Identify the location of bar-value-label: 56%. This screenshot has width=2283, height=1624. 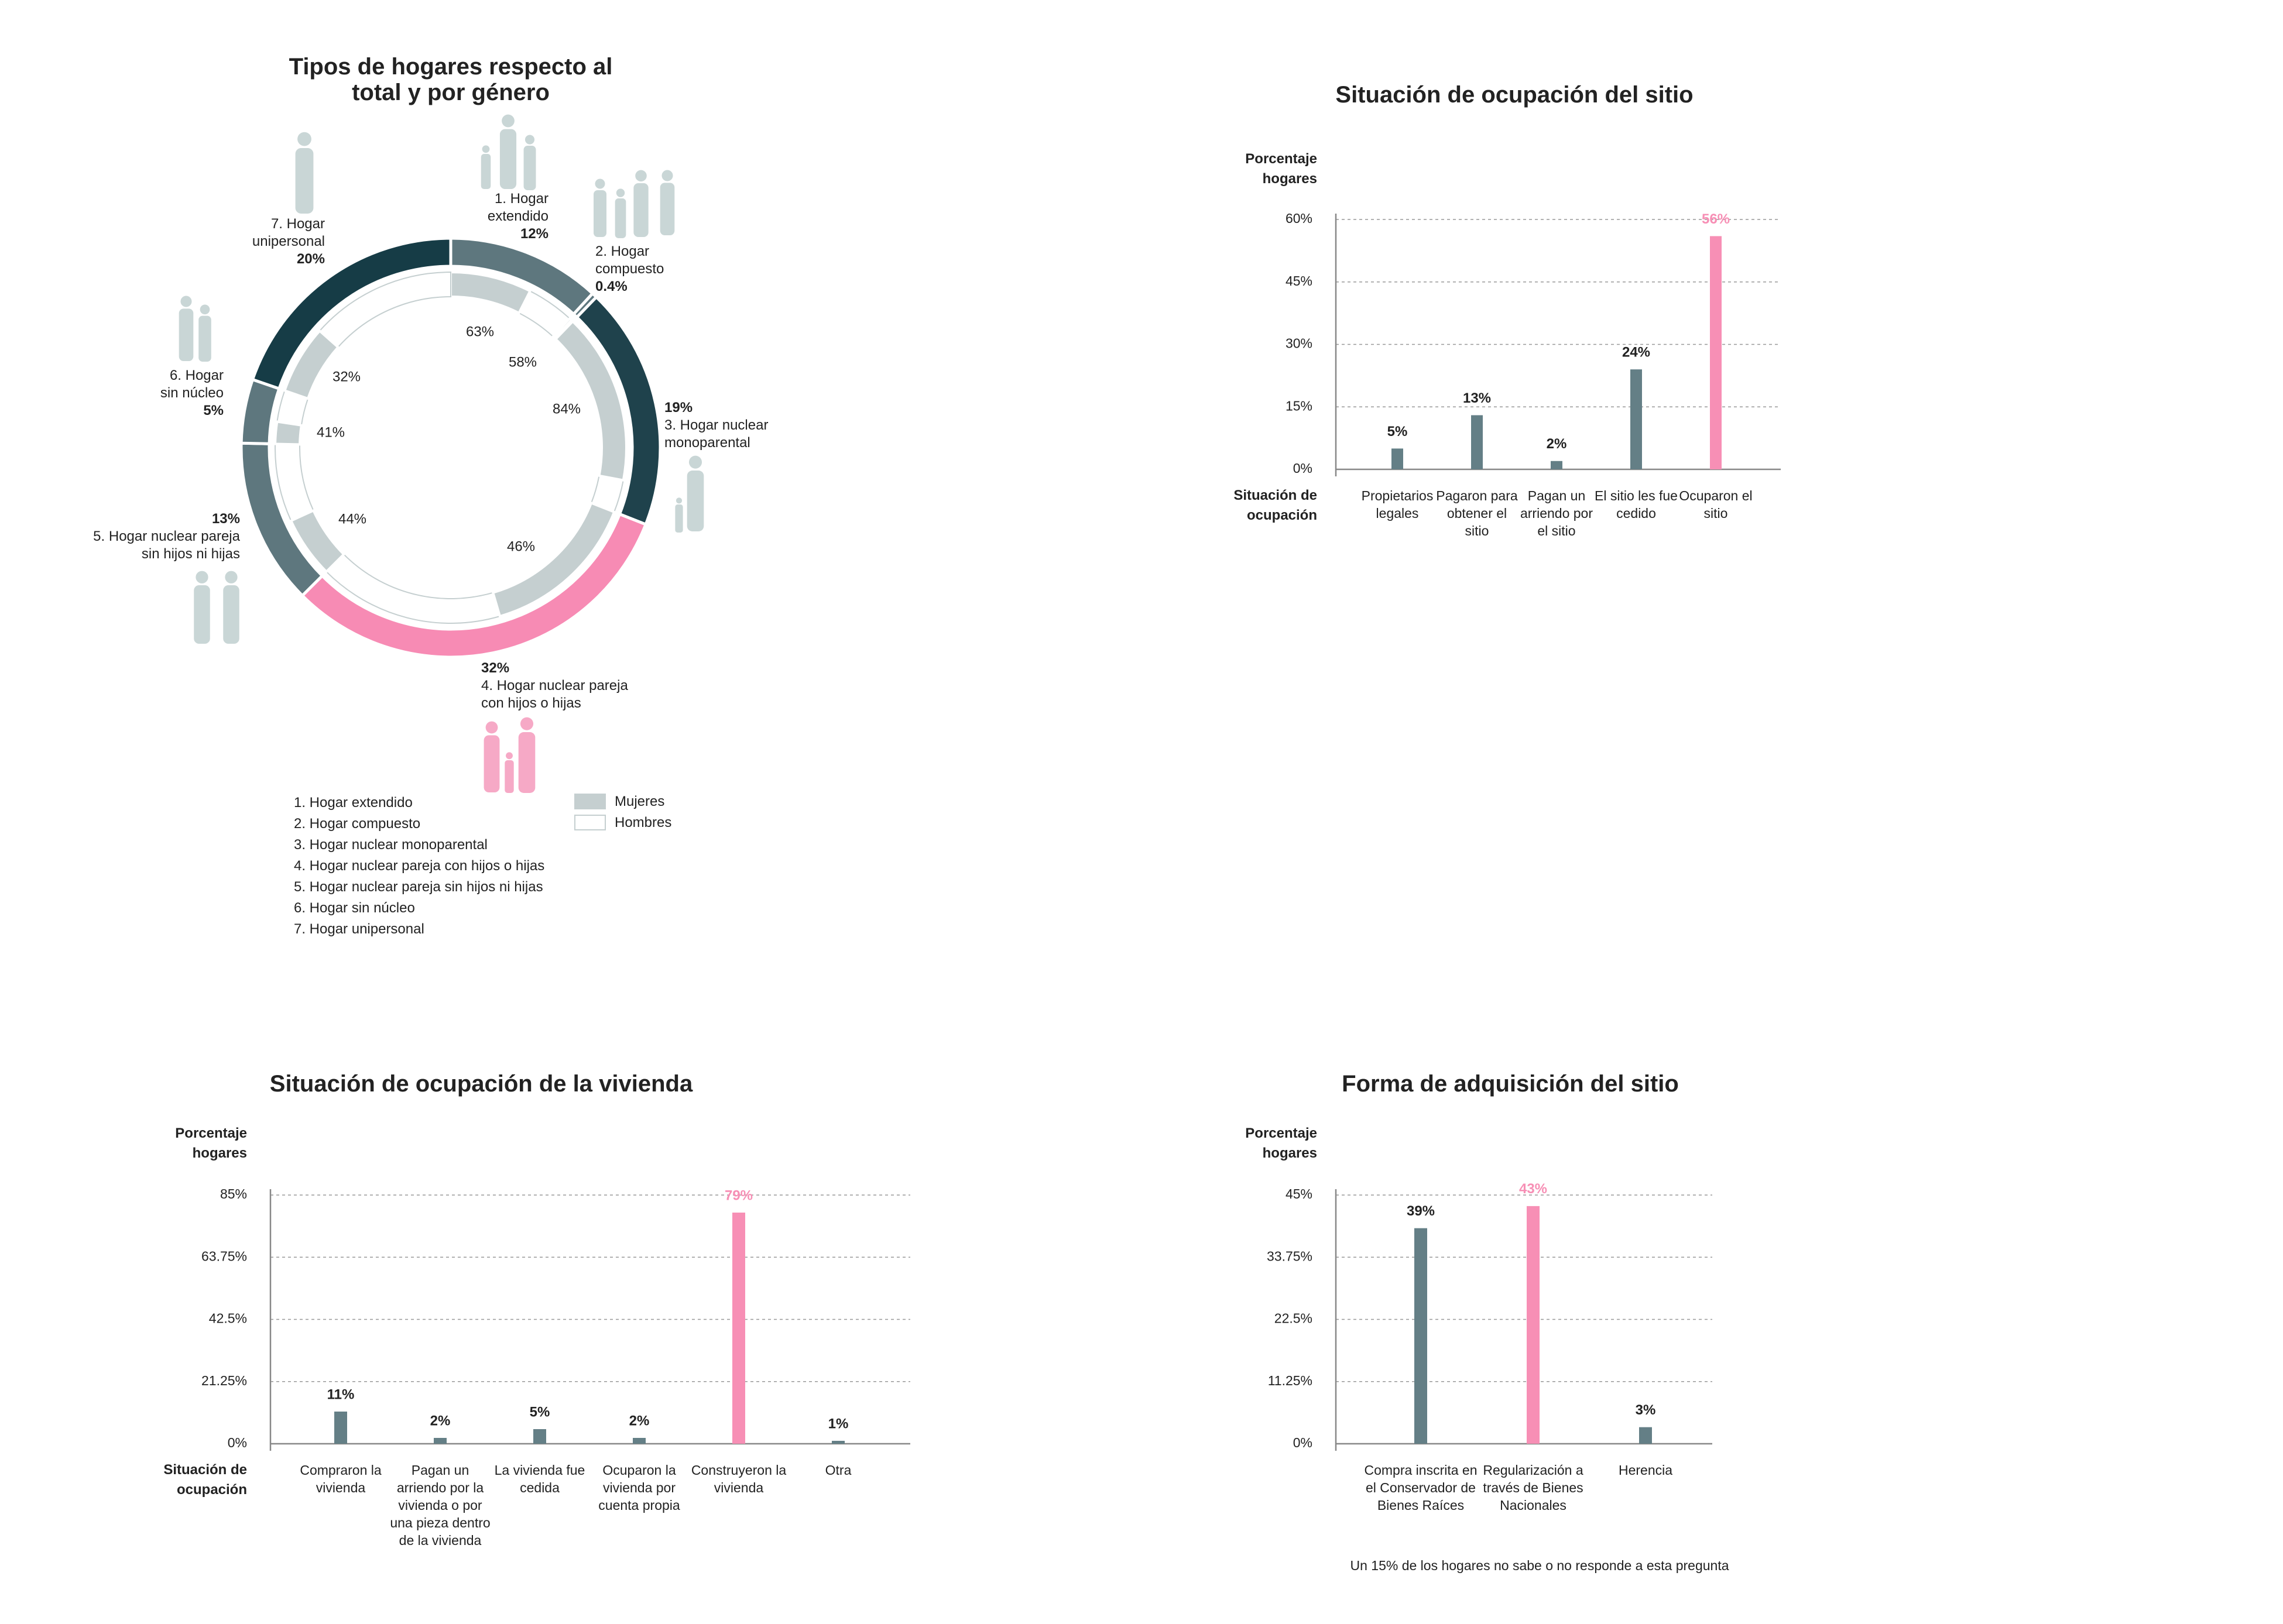
(1716, 219).